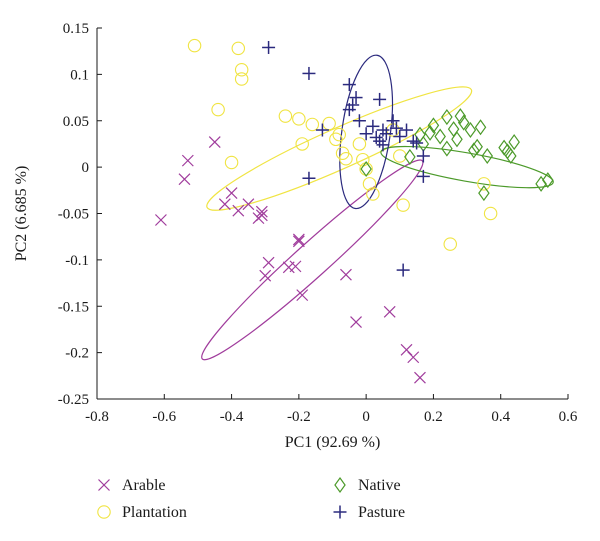 This screenshot has height=541, width=600. What do you see at coordinates (457, 155) in the screenshot?
I see `series-native` at bounding box center [457, 155].